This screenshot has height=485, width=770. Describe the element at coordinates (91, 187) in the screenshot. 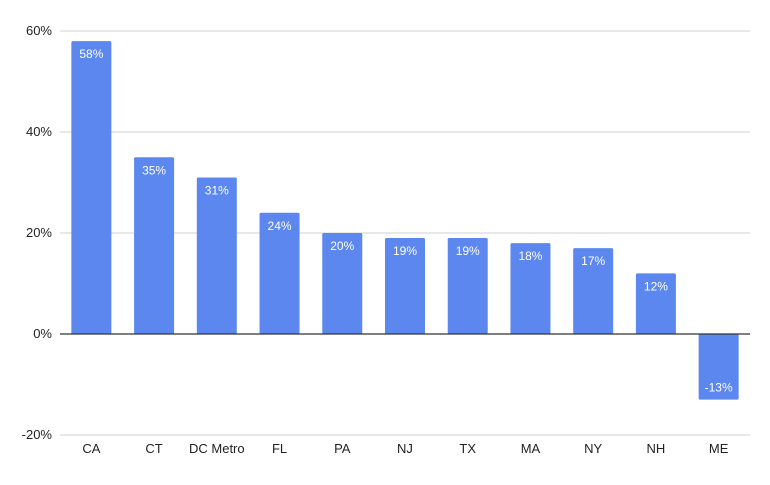

I see `bar-ca` at that location.